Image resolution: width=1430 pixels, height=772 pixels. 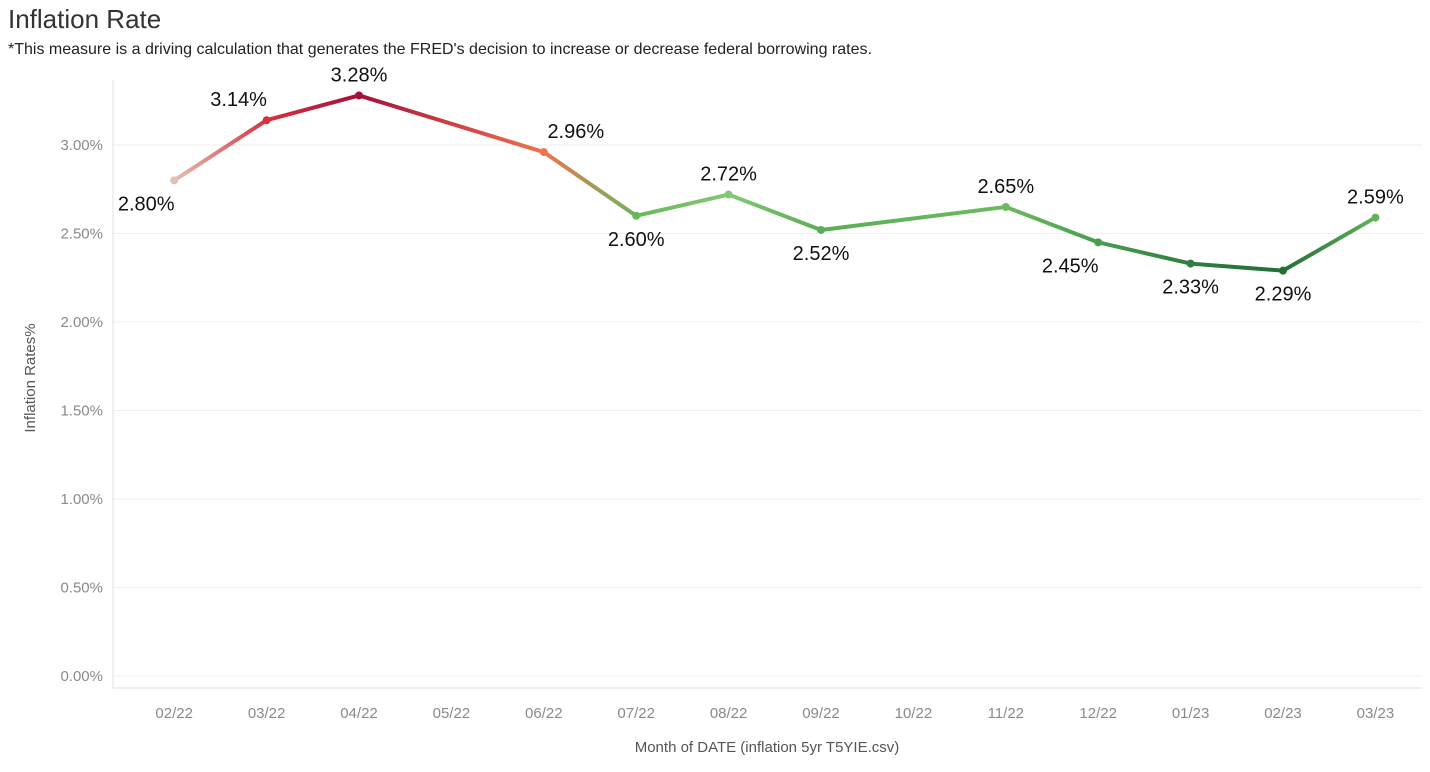 What do you see at coordinates (1283, 713) in the screenshot?
I see `x-tick-label: 02/23` at bounding box center [1283, 713].